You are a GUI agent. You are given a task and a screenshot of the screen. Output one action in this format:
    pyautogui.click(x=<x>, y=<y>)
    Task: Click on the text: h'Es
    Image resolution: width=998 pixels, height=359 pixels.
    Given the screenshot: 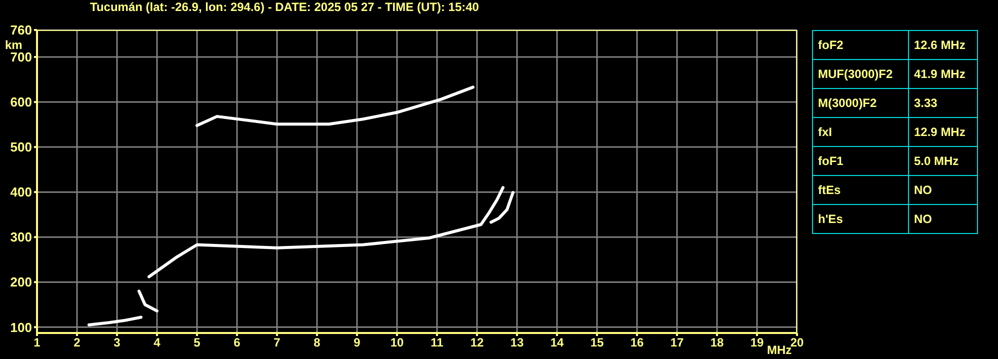 What is the action you would take?
    pyautogui.click(x=860, y=219)
    